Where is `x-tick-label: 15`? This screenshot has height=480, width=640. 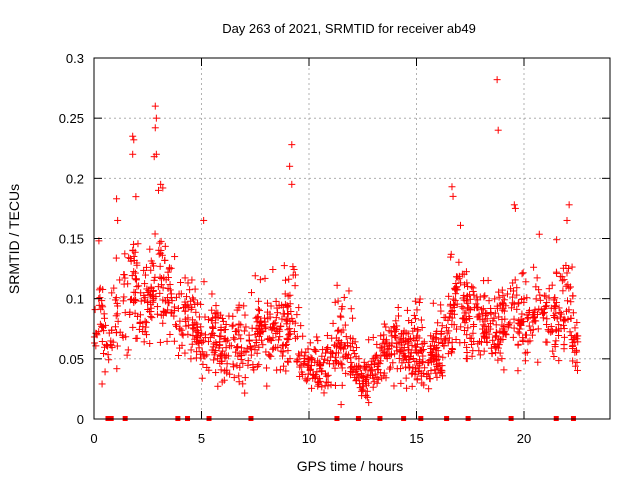 x-tick-label: 15 is located at coordinates (416, 438).